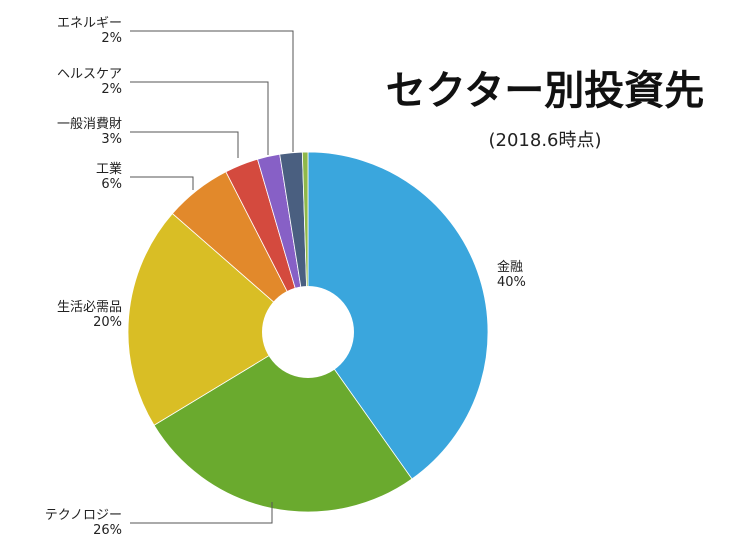 This screenshot has height=555, width=729. Describe the element at coordinates (111, 184) in the screenshot. I see `slice-value-label: 6%` at that location.